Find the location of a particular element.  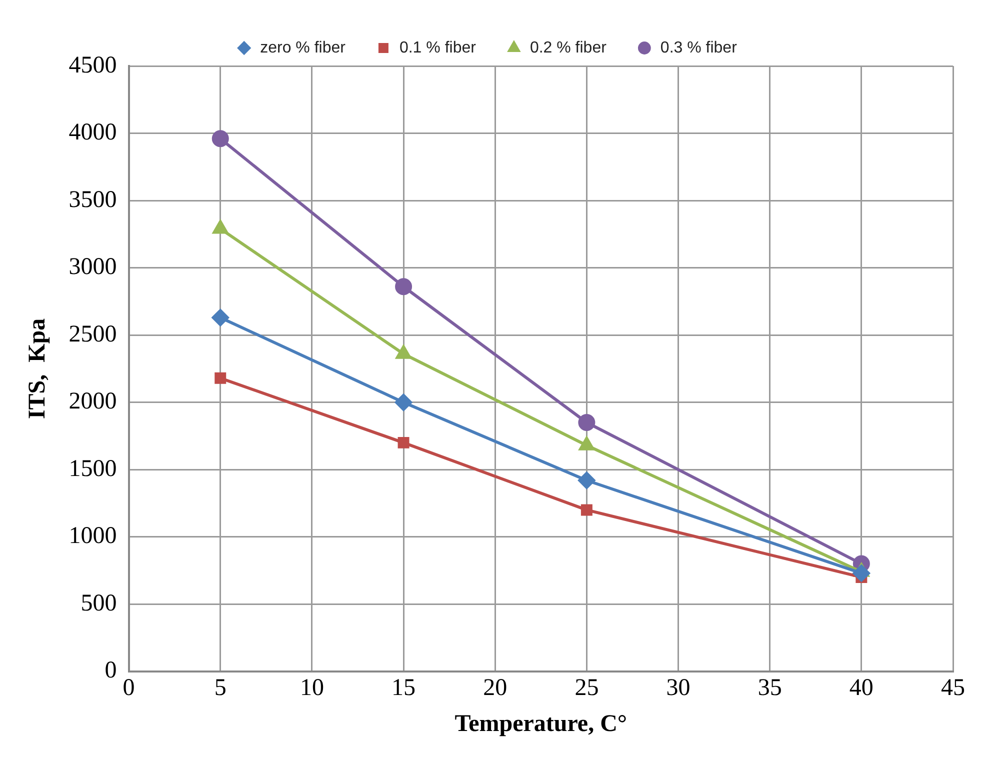

y-tick-label: 2500 is located at coordinates (92, 334).